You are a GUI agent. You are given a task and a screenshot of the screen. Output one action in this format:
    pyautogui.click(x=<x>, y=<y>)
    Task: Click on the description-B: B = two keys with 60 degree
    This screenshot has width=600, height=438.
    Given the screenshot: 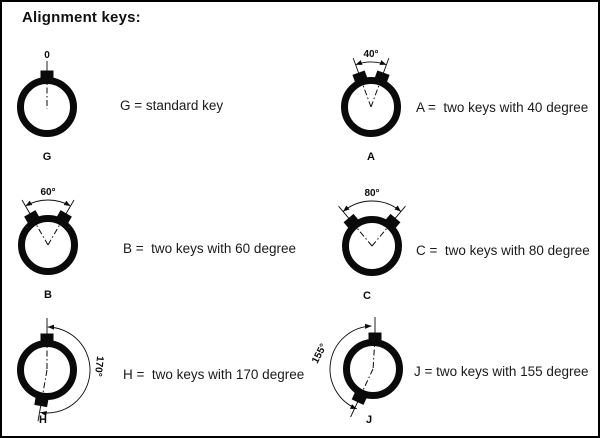 What is the action you would take?
    pyautogui.click(x=209, y=248)
    